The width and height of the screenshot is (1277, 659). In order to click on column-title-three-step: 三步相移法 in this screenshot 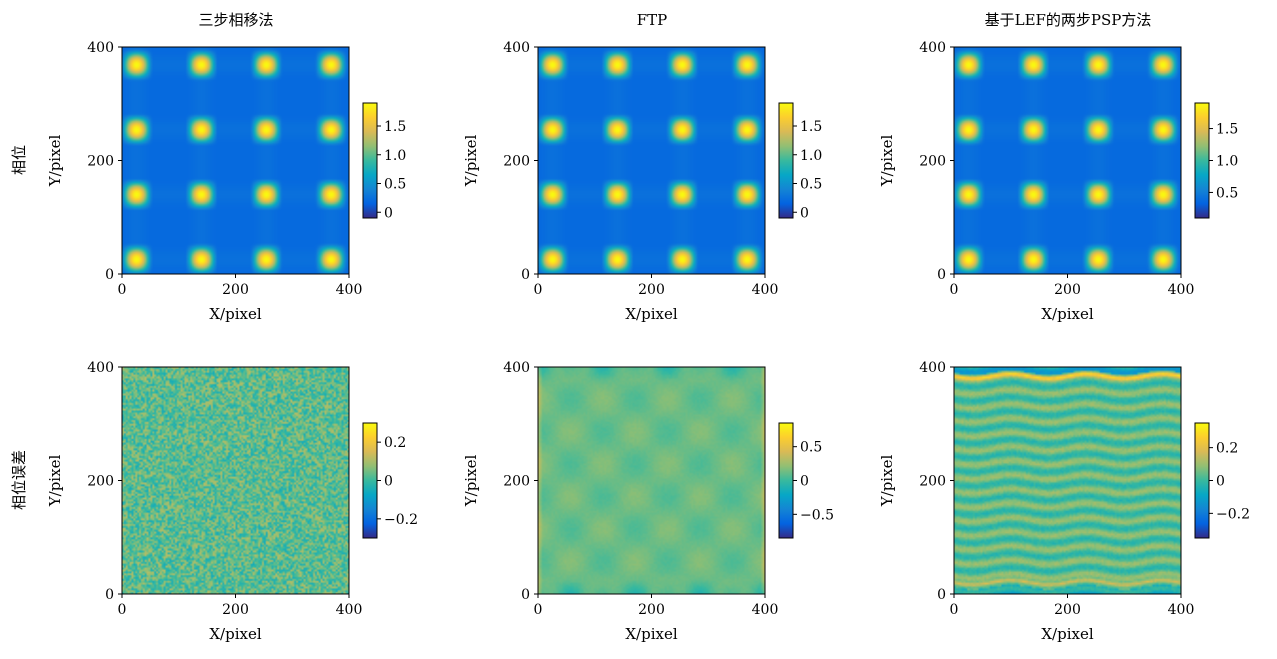, I will do `click(235, 20)`.